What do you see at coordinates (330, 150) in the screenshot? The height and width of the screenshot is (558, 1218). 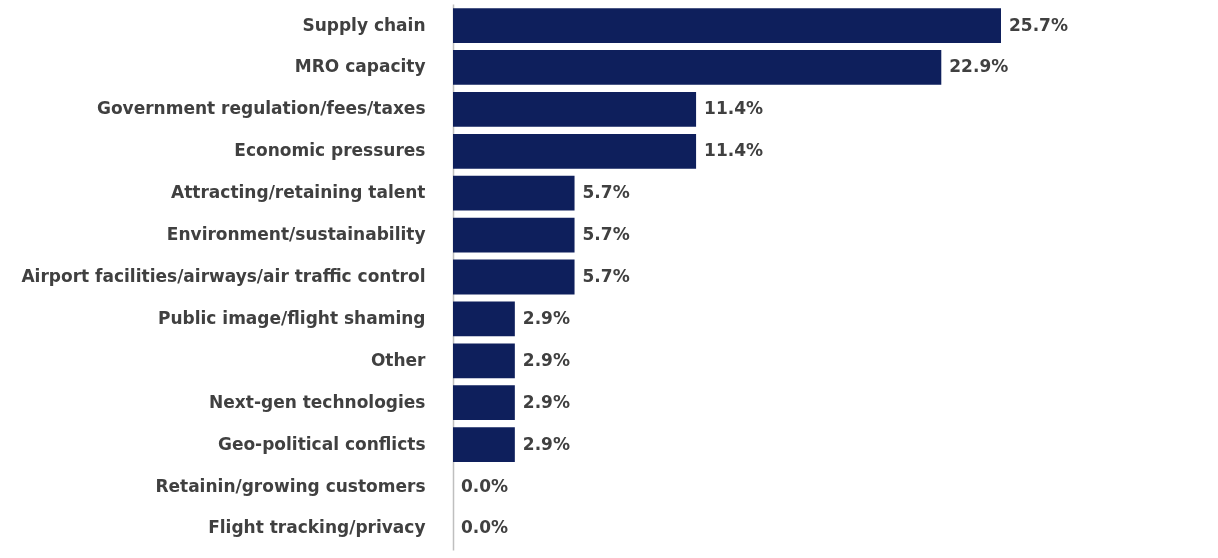 I see `y-tick-label: Economic pressures` at bounding box center [330, 150].